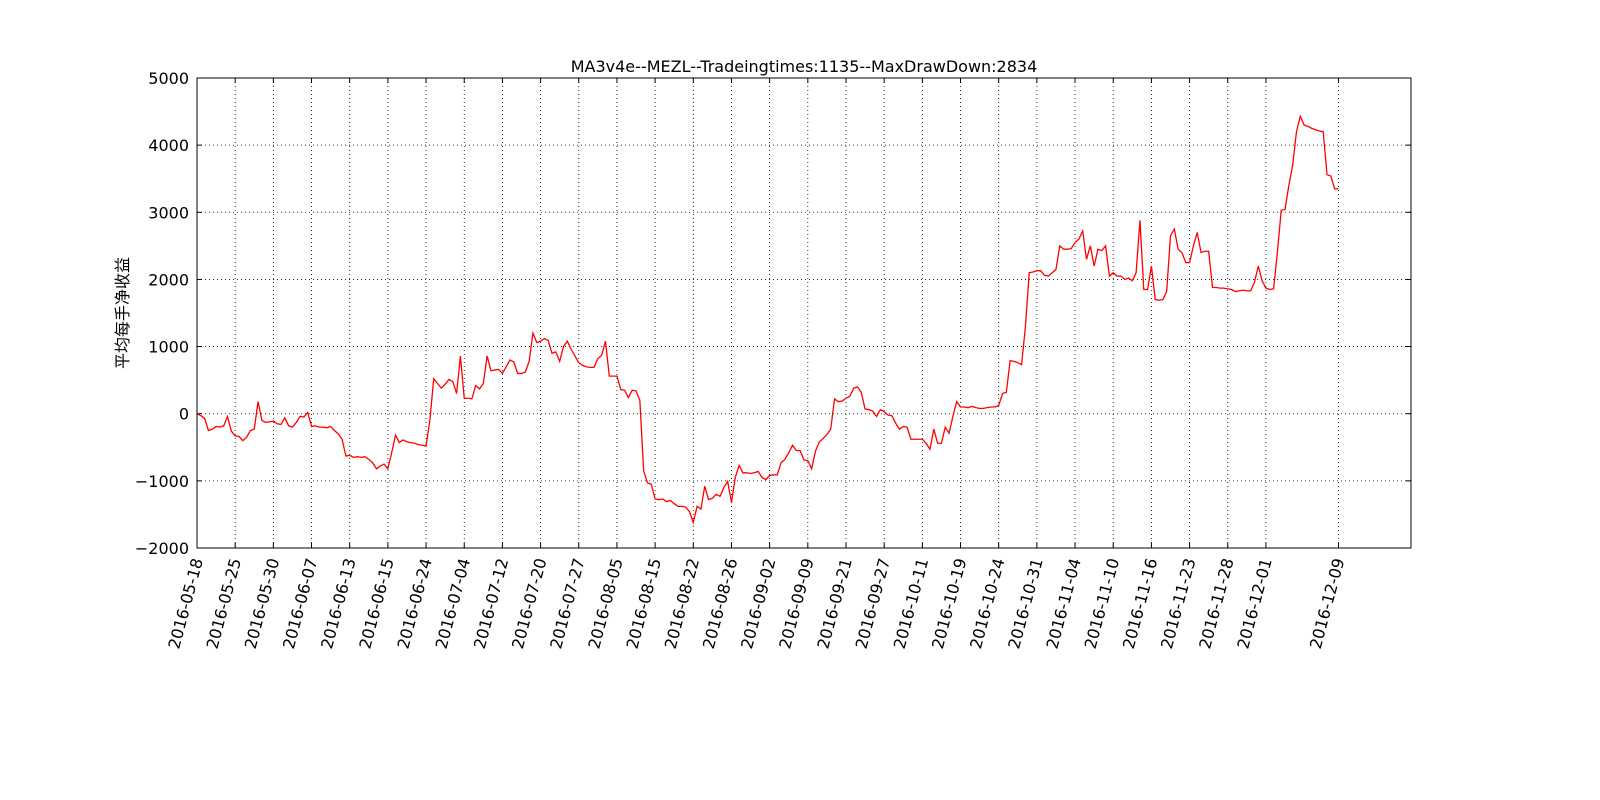  I want to click on y-tick-label: 4000, so click(168, 145).